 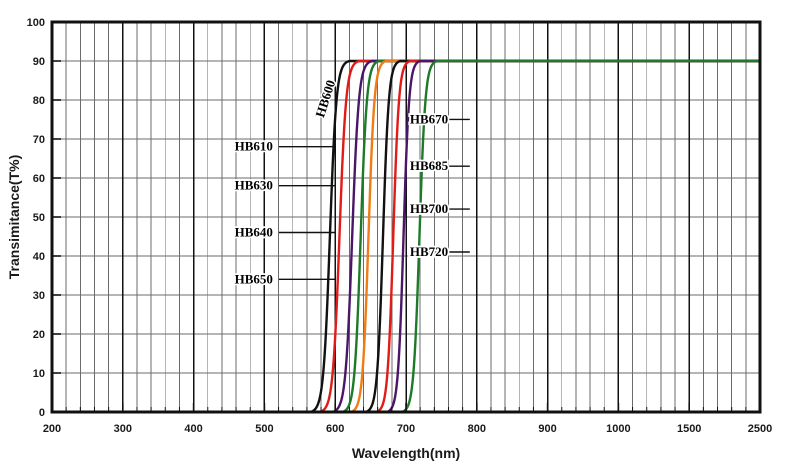 What do you see at coordinates (39, 257) in the screenshot?
I see `y-tick-label: 40` at bounding box center [39, 257].